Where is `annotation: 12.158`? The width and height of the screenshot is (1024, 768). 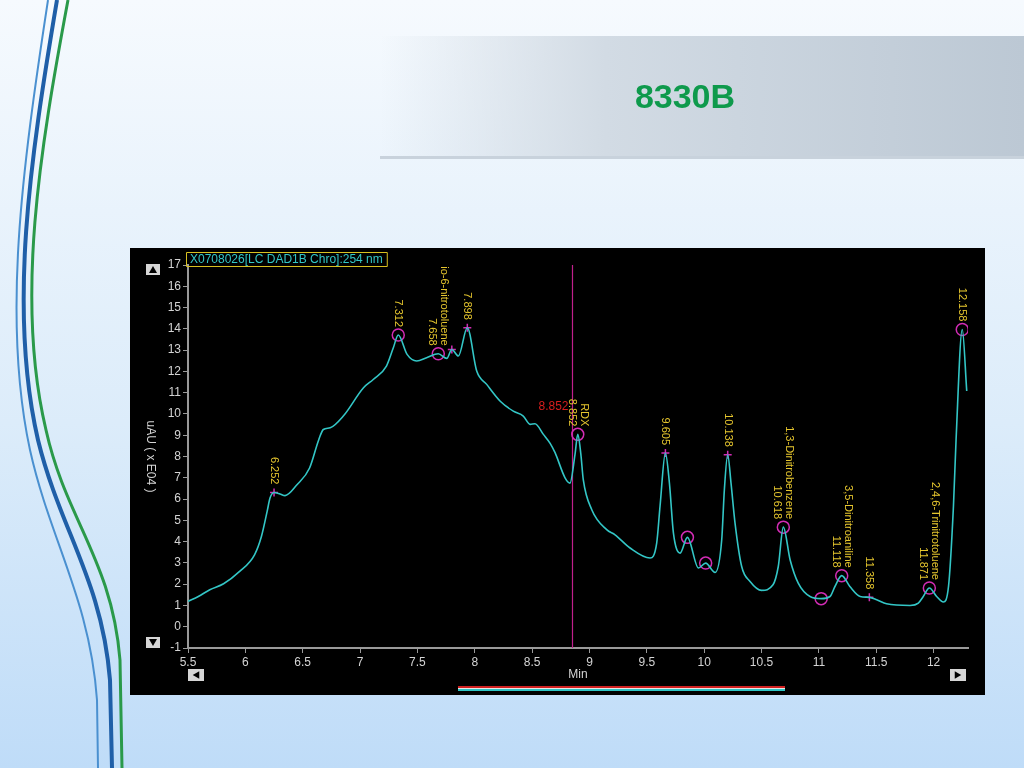 annotation: 12.158 is located at coordinates (963, 304).